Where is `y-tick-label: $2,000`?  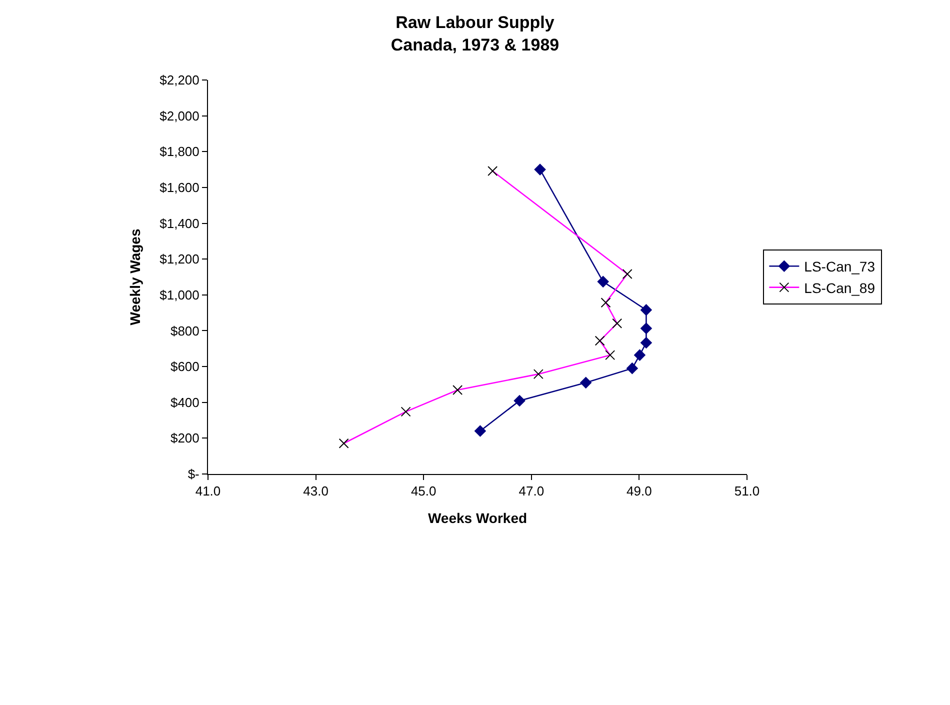
y-tick-label: $2,000 is located at coordinates (180, 116).